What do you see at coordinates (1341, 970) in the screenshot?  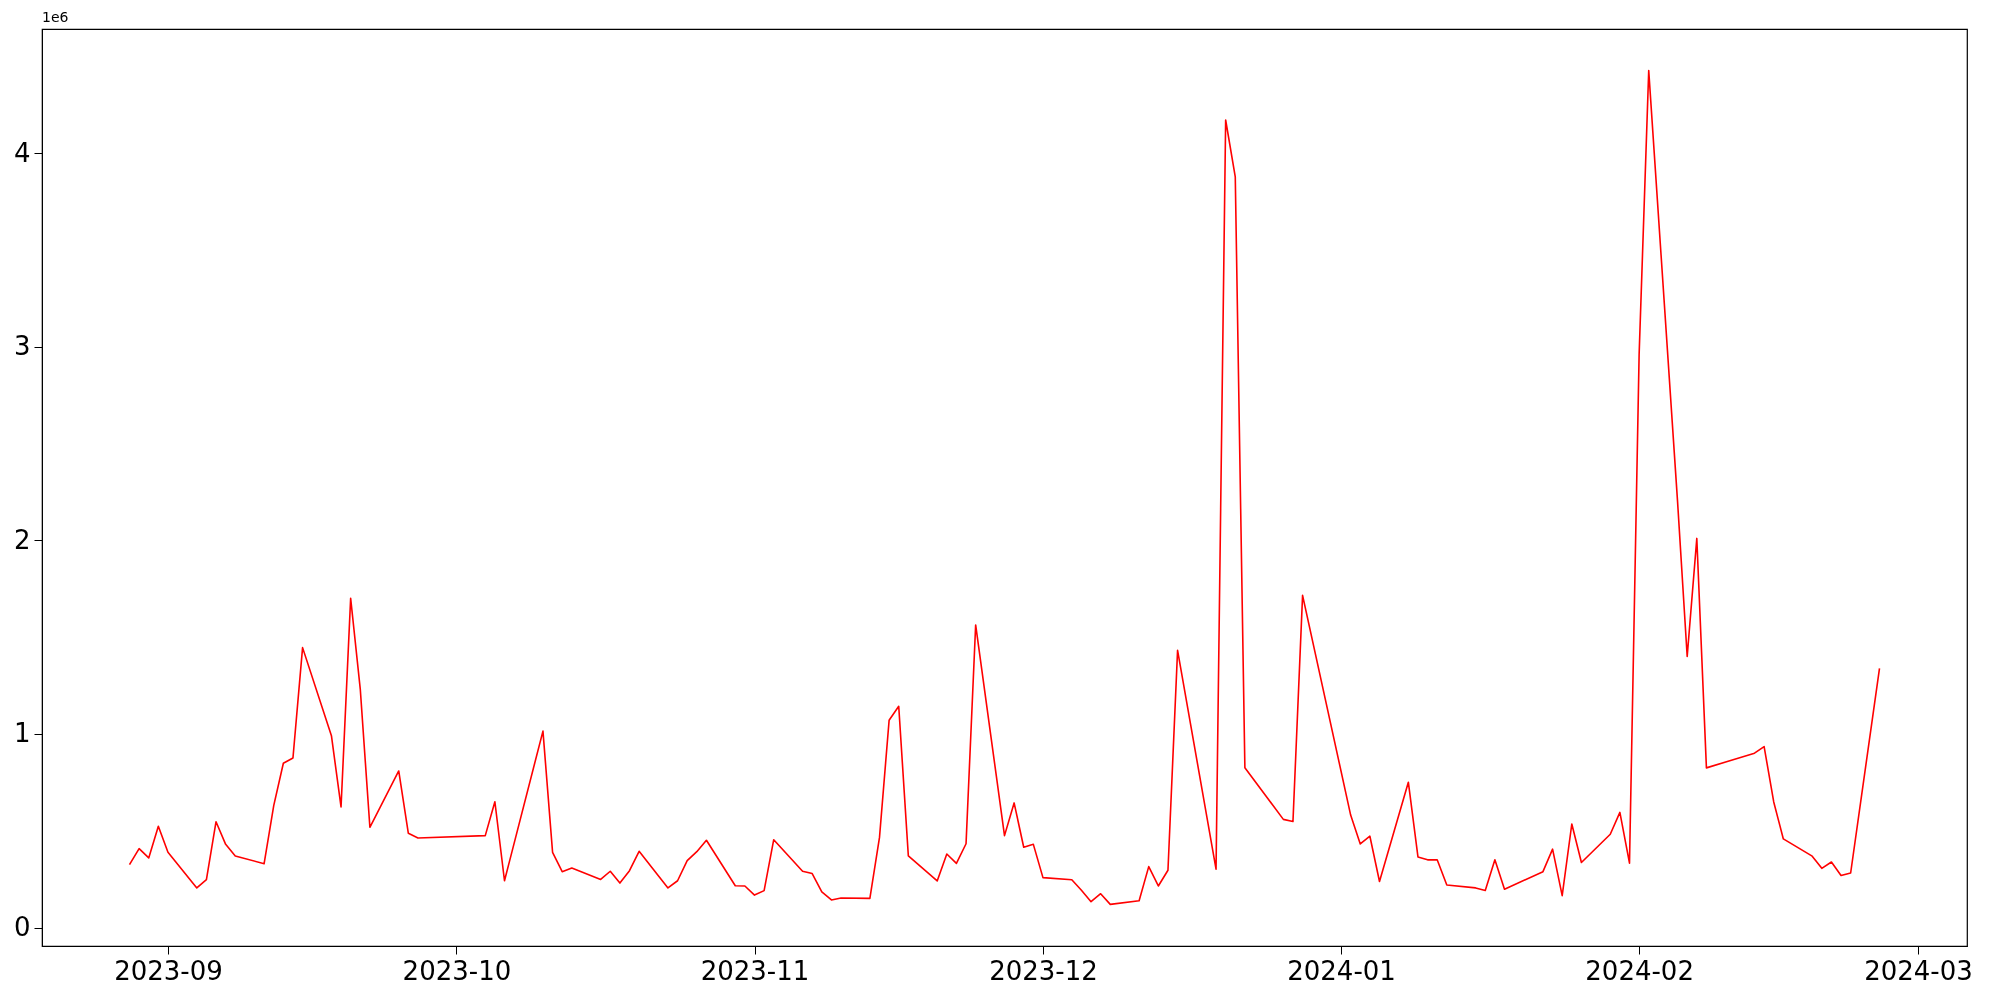 I see `x-tick-label: 2024-01` at bounding box center [1341, 970].